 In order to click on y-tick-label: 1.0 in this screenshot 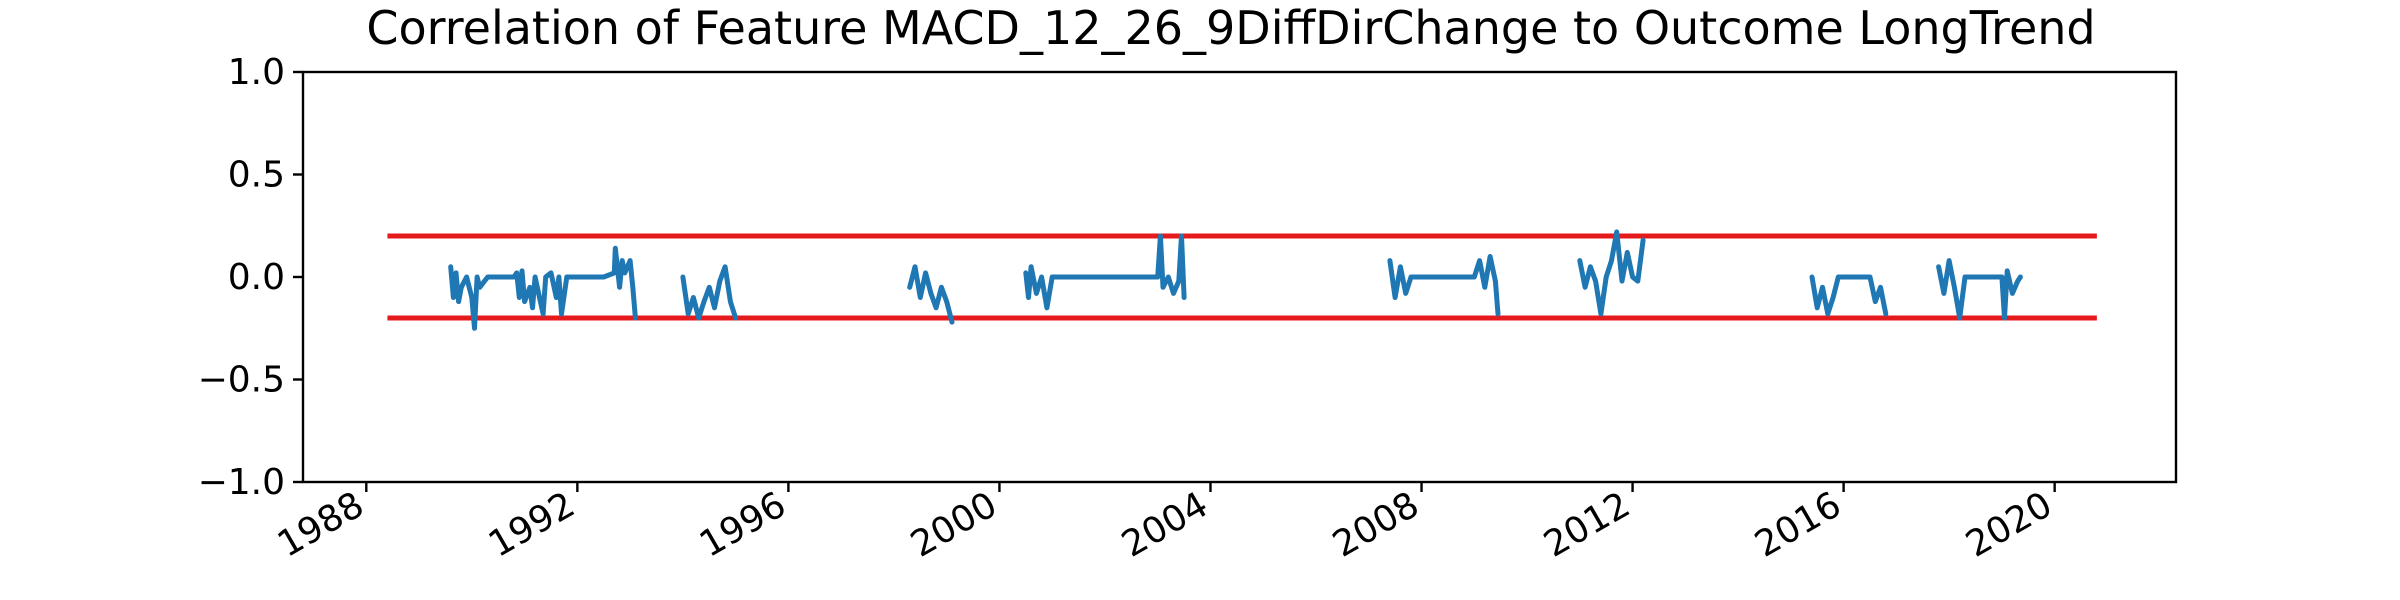, I will do `click(256, 72)`.